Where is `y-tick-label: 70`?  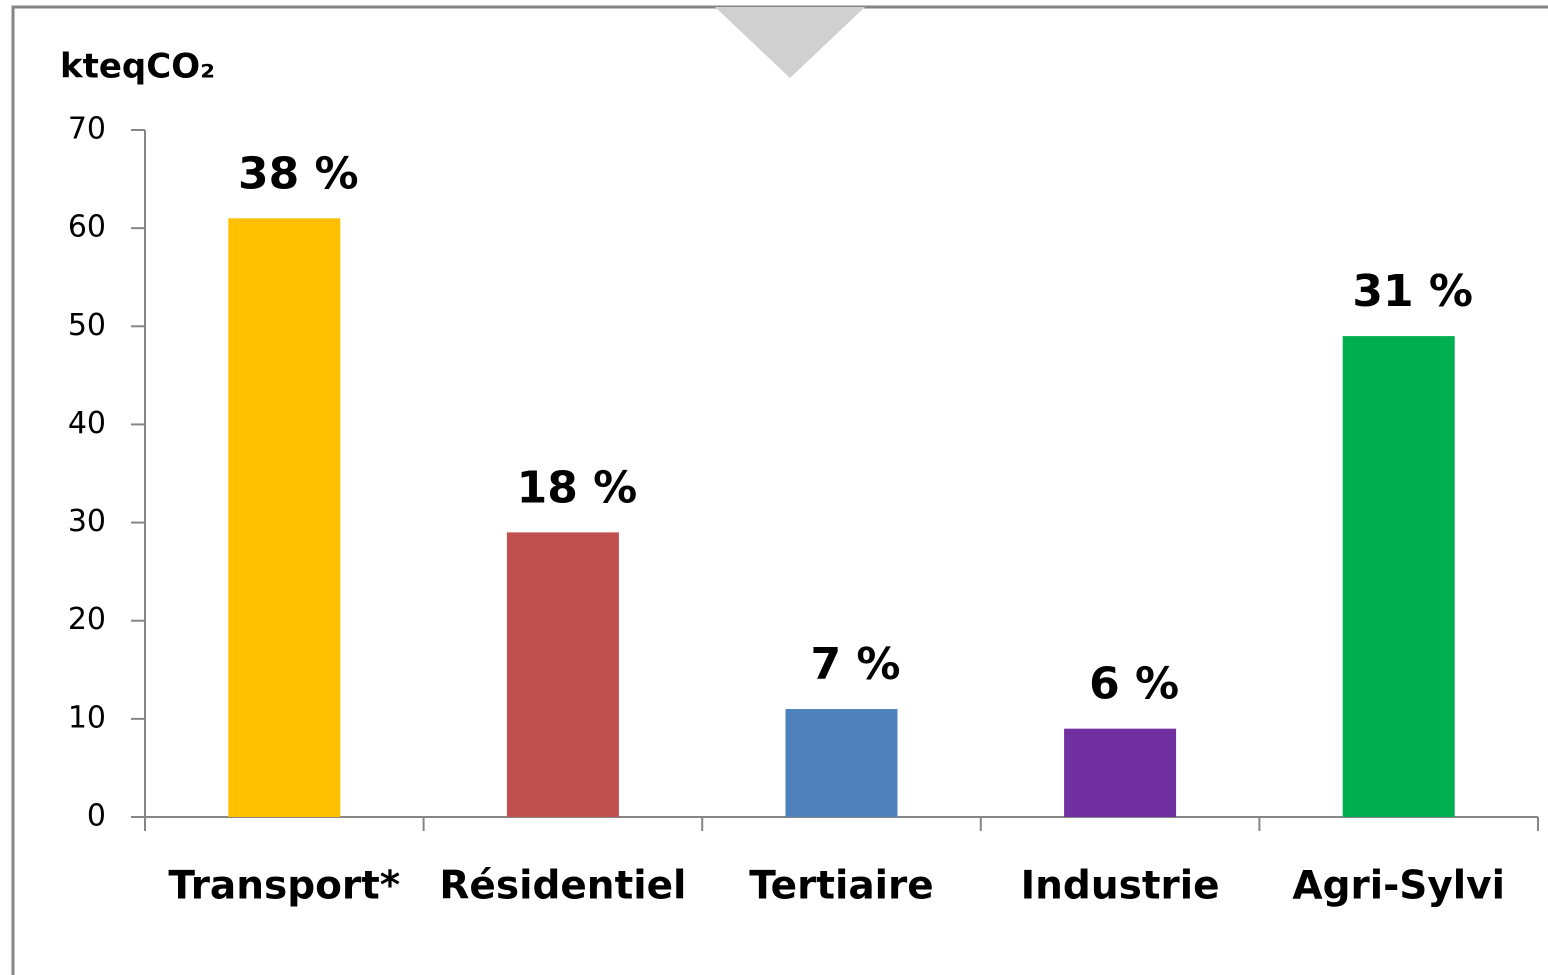 y-tick-label: 70 is located at coordinates (87, 129).